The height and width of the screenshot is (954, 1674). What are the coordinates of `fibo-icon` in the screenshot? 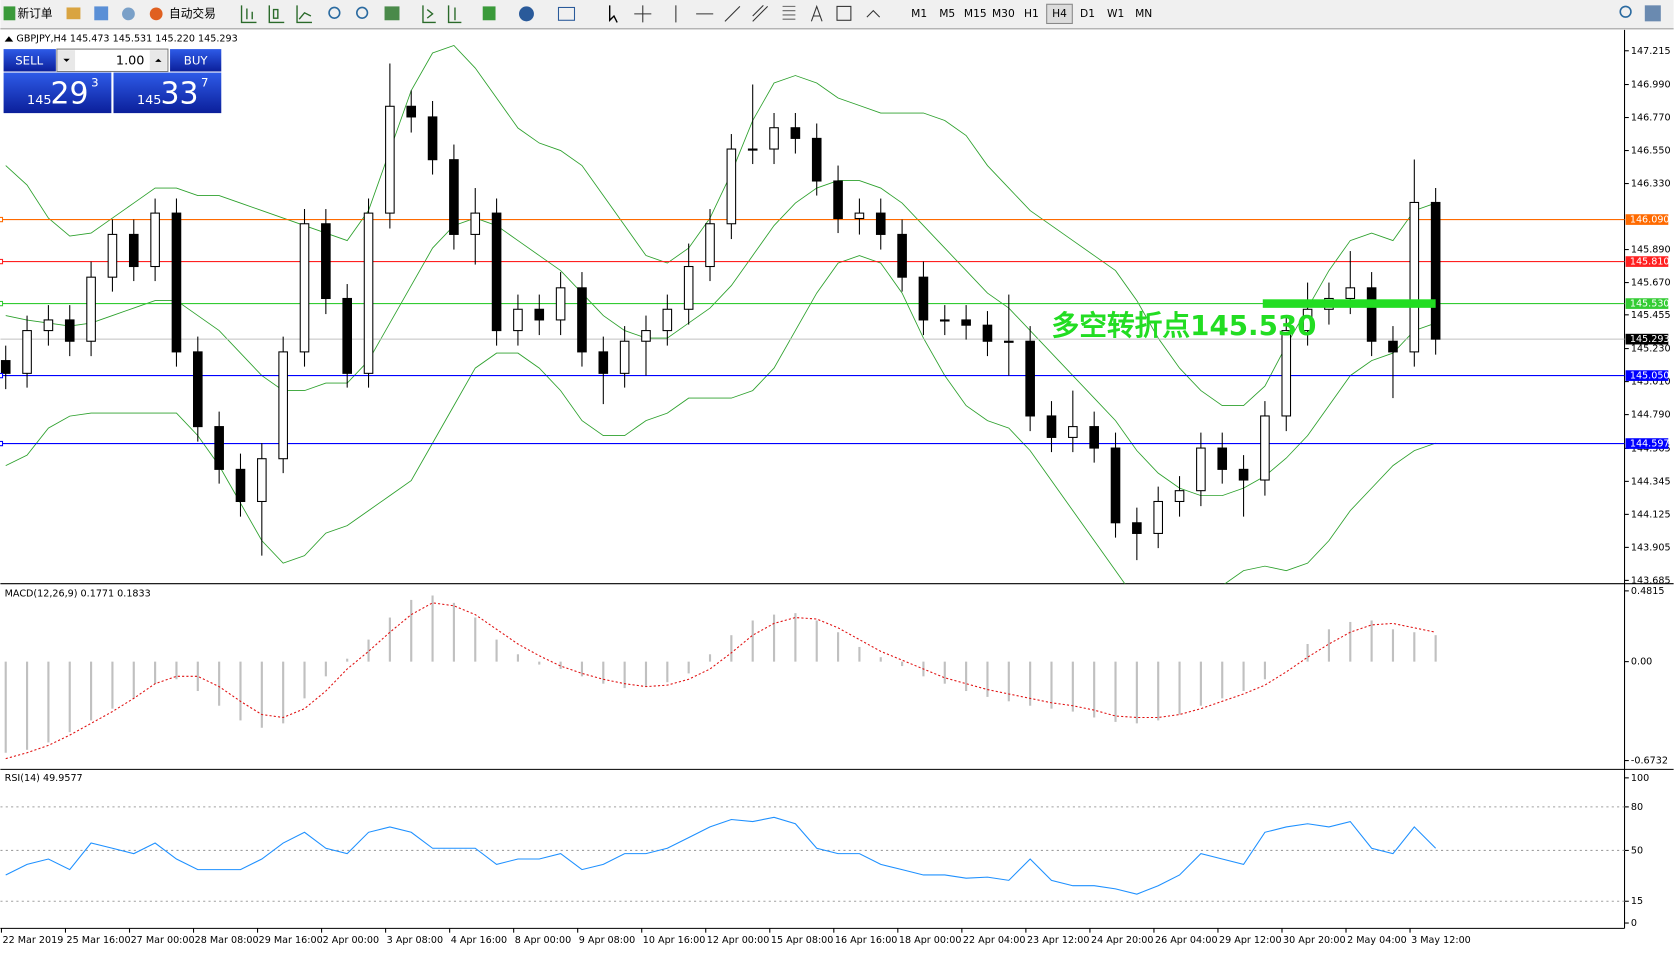 It's located at (789, 12).